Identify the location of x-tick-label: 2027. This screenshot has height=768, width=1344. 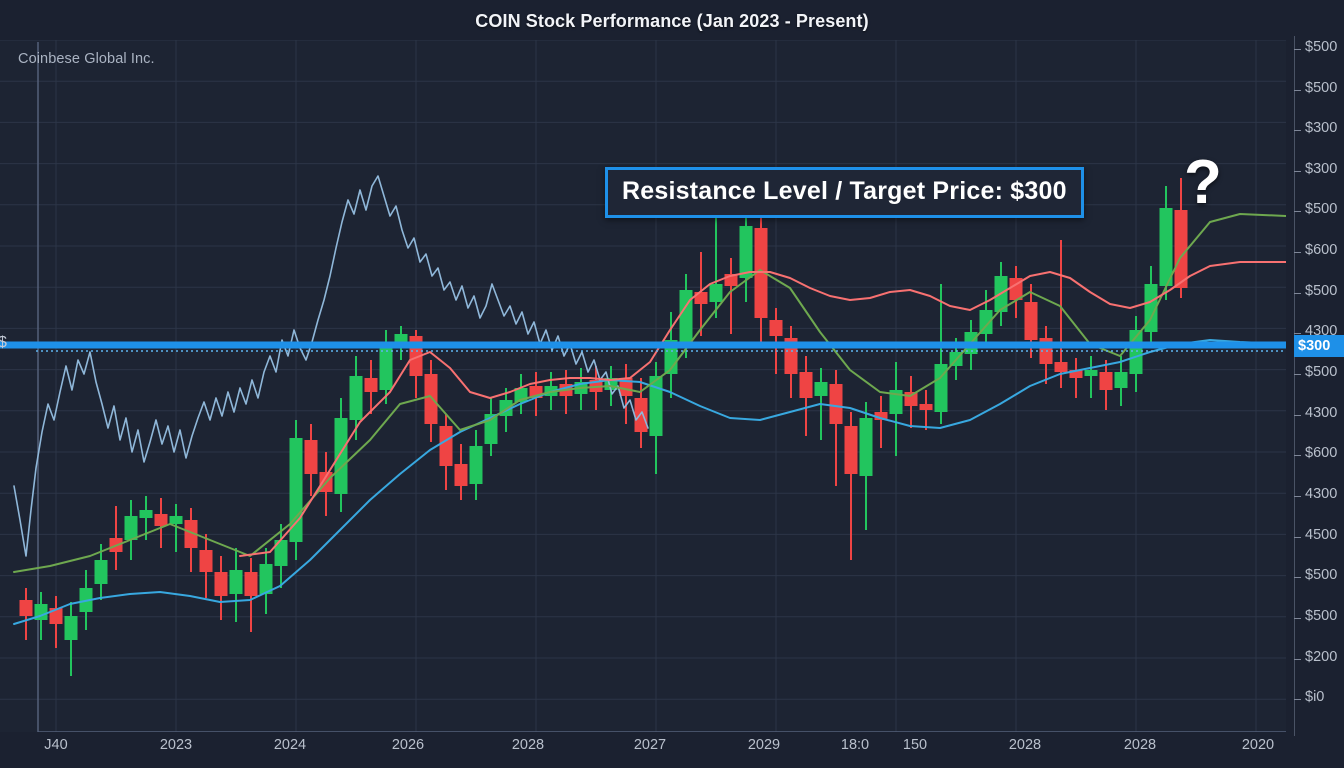
(650, 745).